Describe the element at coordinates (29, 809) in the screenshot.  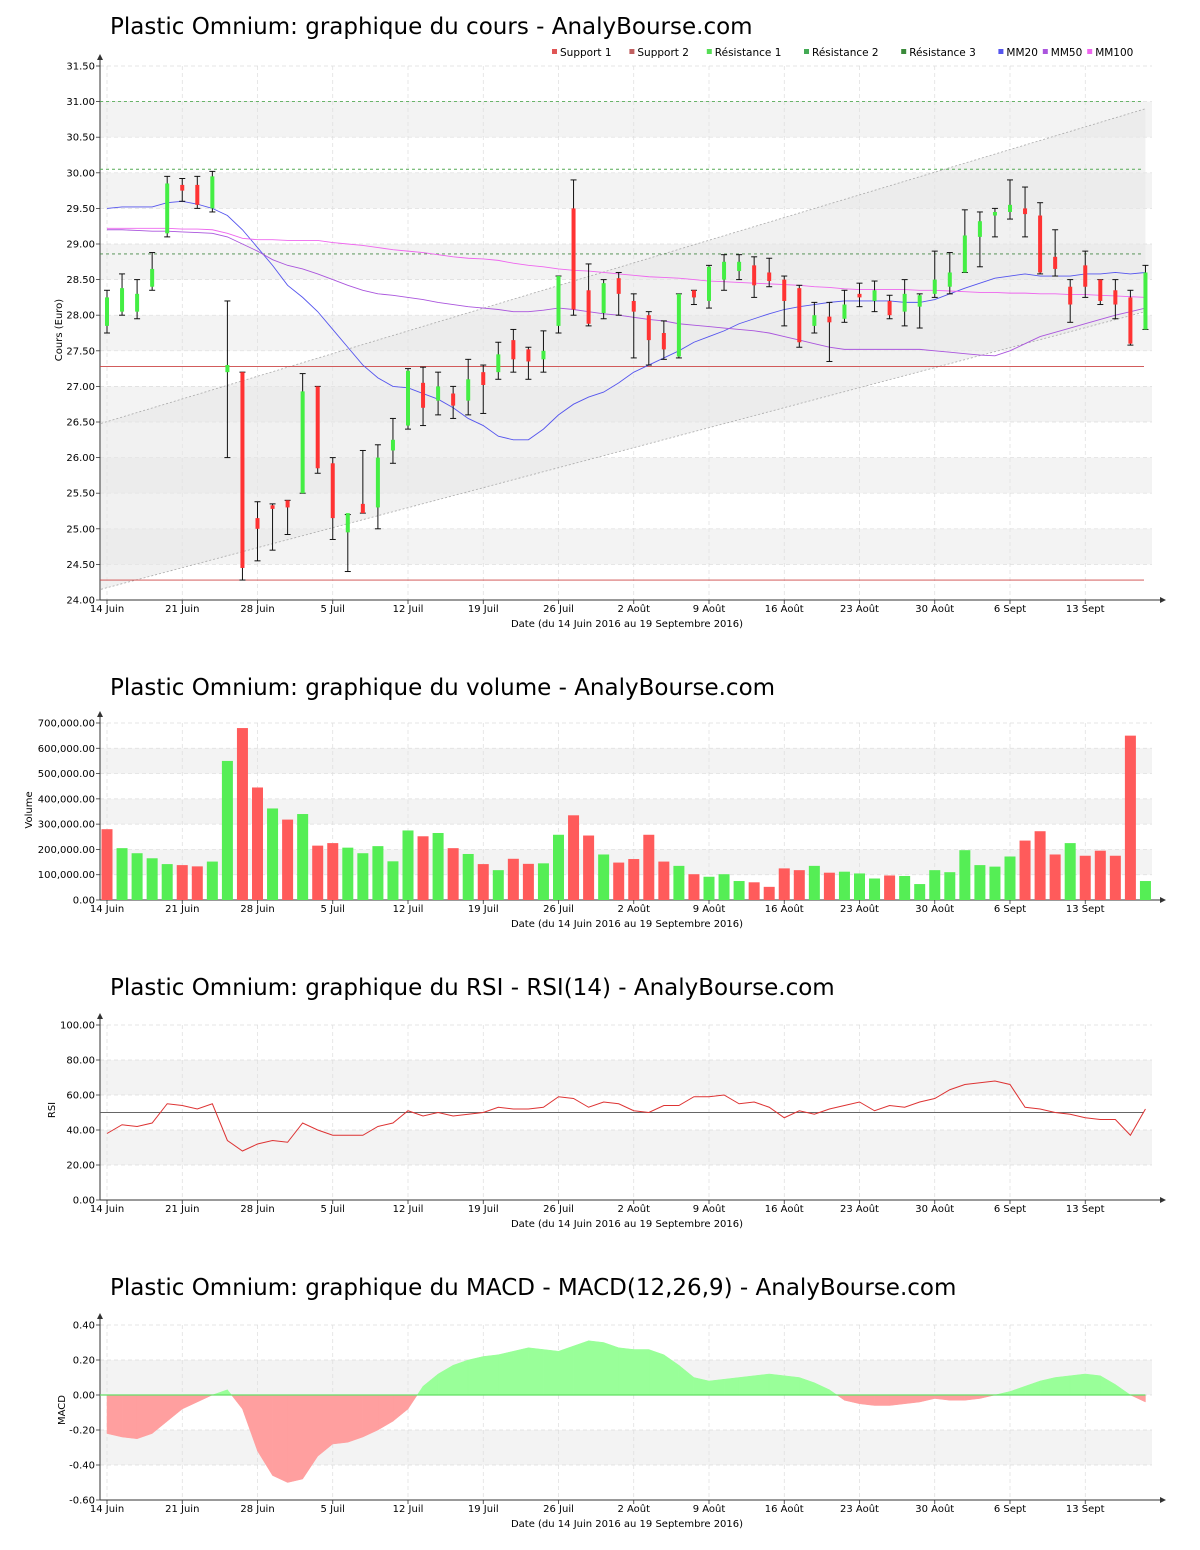
I see `volume-chart-ylabel: Volume` at that location.